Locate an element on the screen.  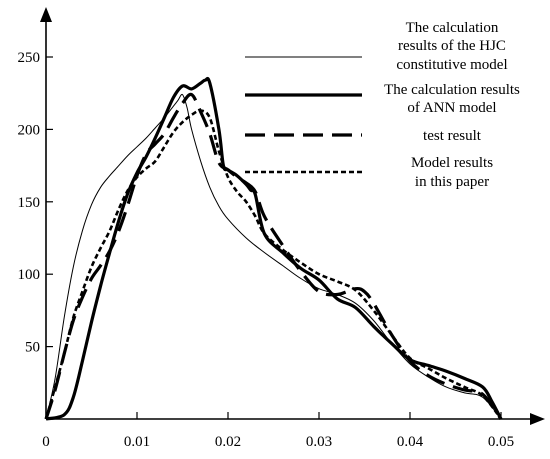
y-tick-label: 50 is located at coordinates (32, 348).